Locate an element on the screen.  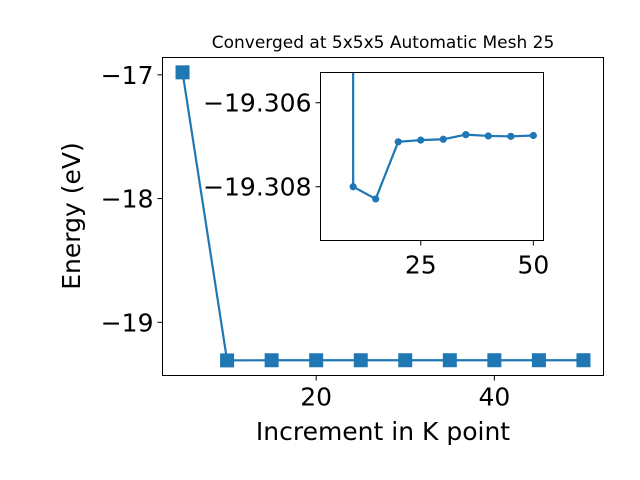
inset-plot-frame is located at coordinates (432, 156).